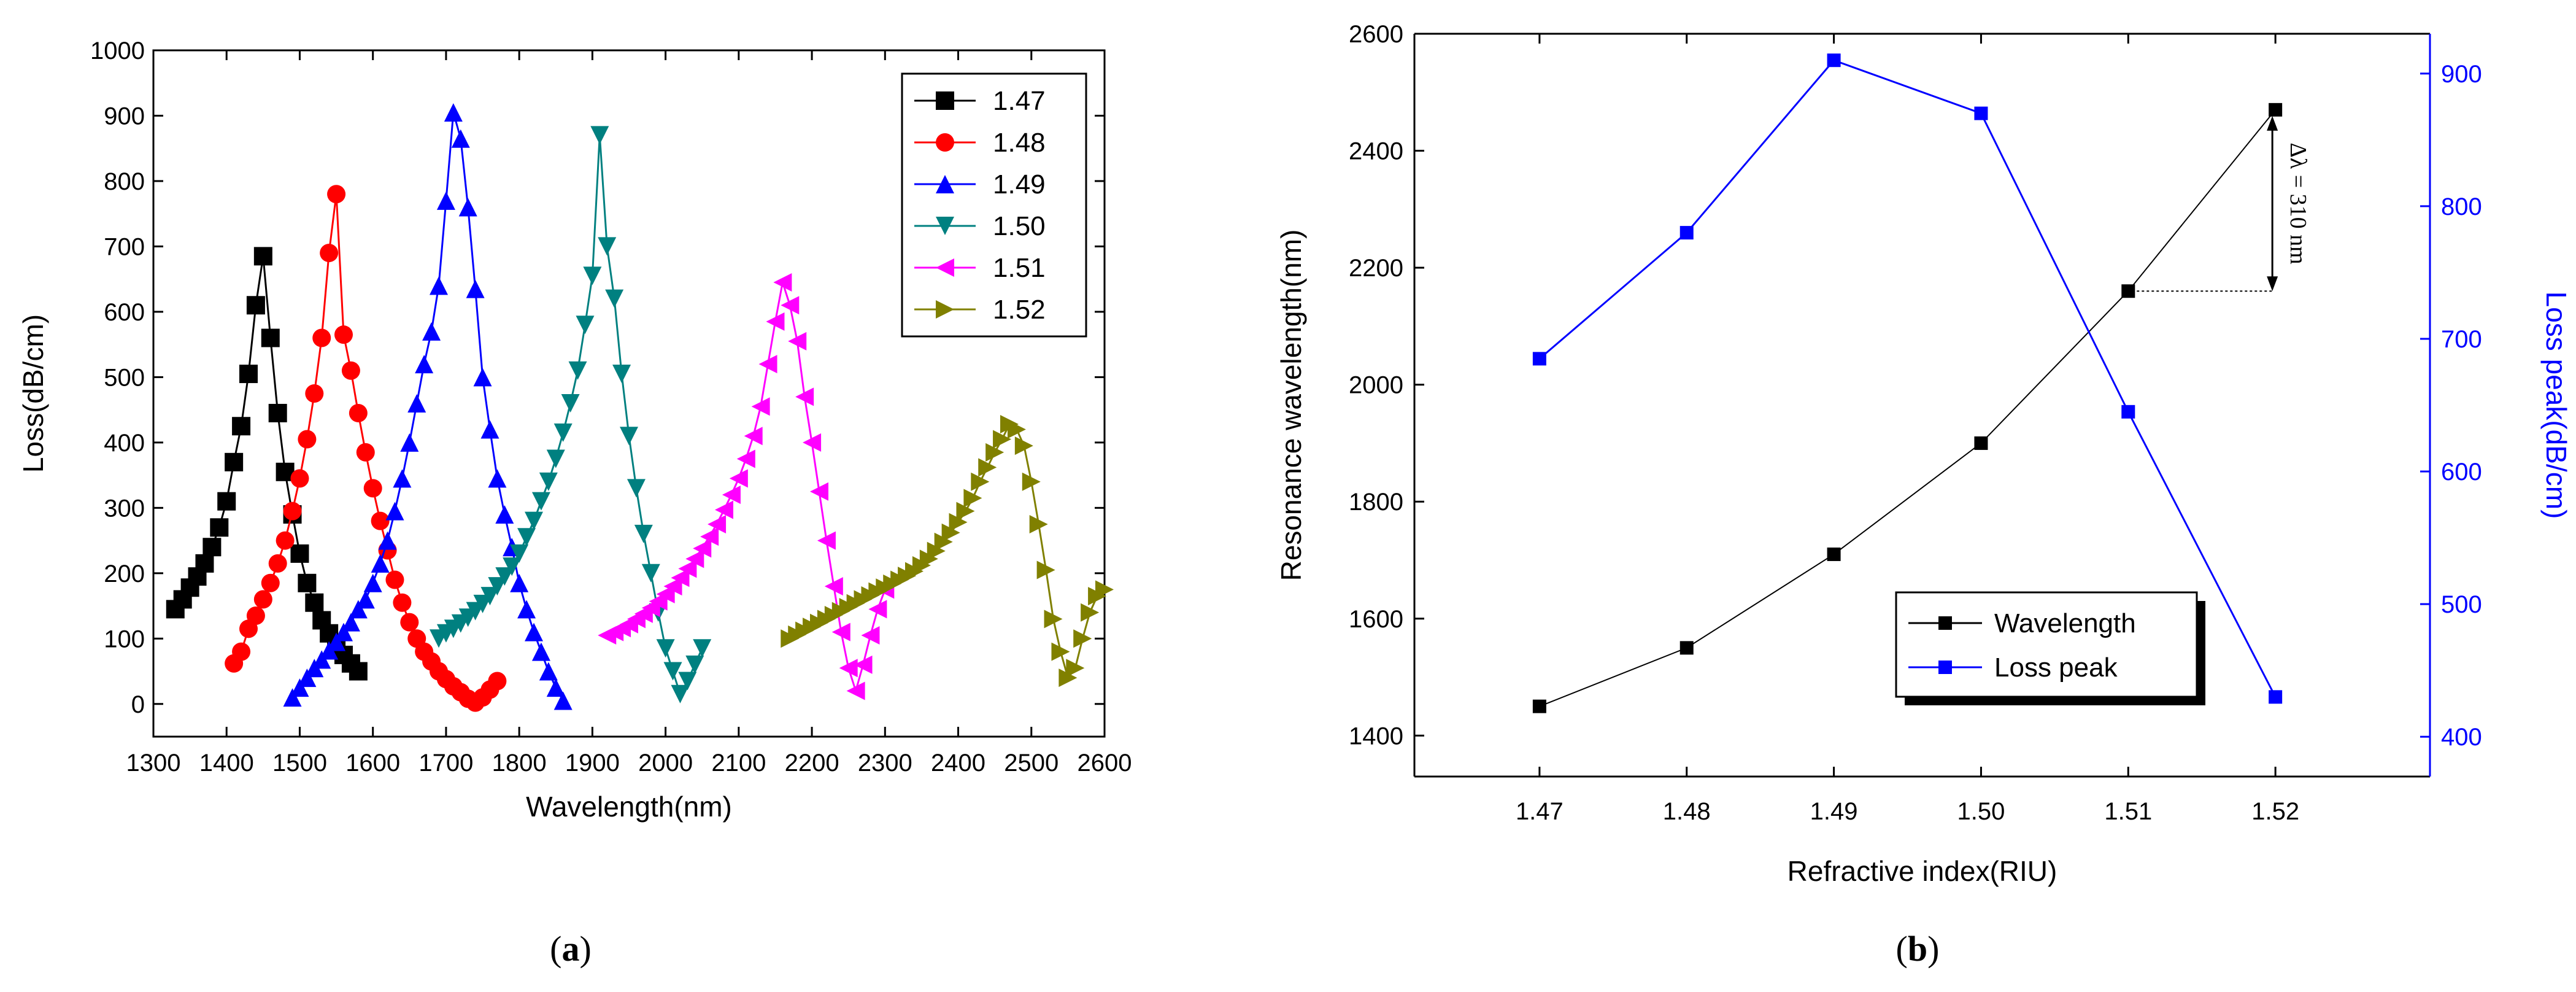 This screenshot has width=2576, height=992. Describe the element at coordinates (1376, 385) in the screenshot. I see `y-tick-label: 2000` at that location.